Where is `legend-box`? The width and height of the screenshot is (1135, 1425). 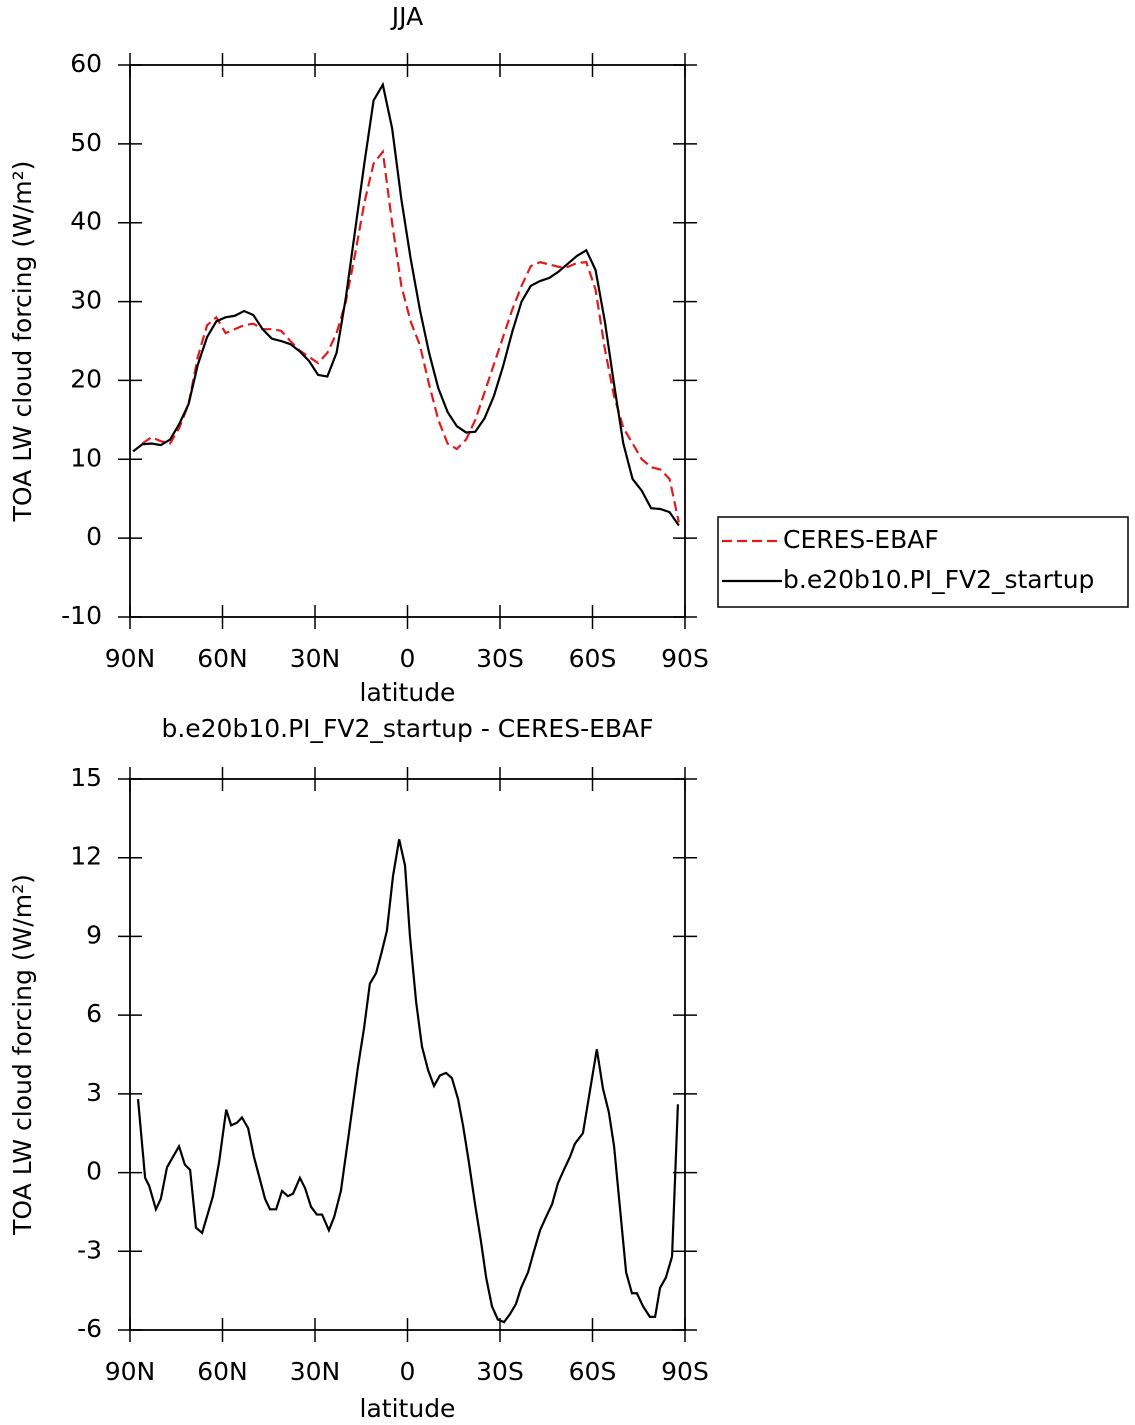 legend-box is located at coordinates (923, 562).